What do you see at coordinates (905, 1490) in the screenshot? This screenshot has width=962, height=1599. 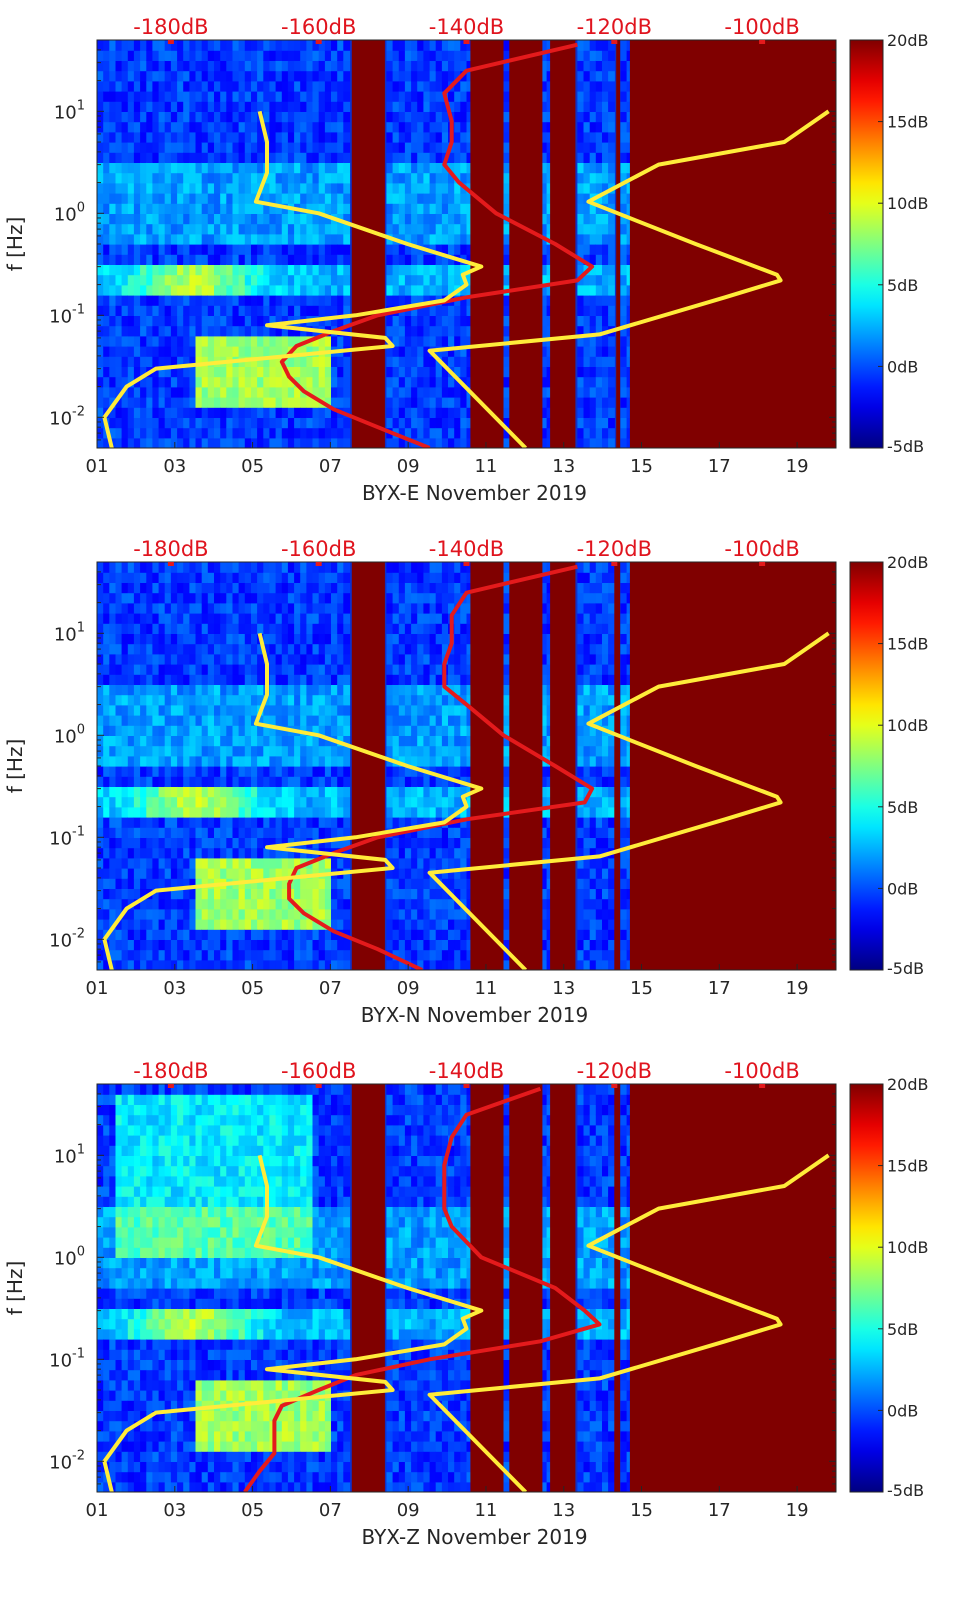 I see `colorbar-tick-label: -5dB` at bounding box center [905, 1490].